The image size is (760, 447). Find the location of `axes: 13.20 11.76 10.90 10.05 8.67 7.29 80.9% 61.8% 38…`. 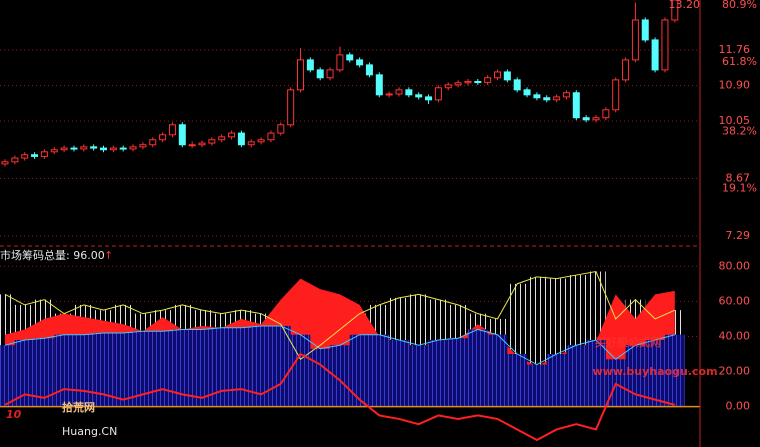

axes: 13.20 11.76 10.90 10.05 8.67 7.29 80.9% 61.8% 38… is located at coordinates (713, 206).